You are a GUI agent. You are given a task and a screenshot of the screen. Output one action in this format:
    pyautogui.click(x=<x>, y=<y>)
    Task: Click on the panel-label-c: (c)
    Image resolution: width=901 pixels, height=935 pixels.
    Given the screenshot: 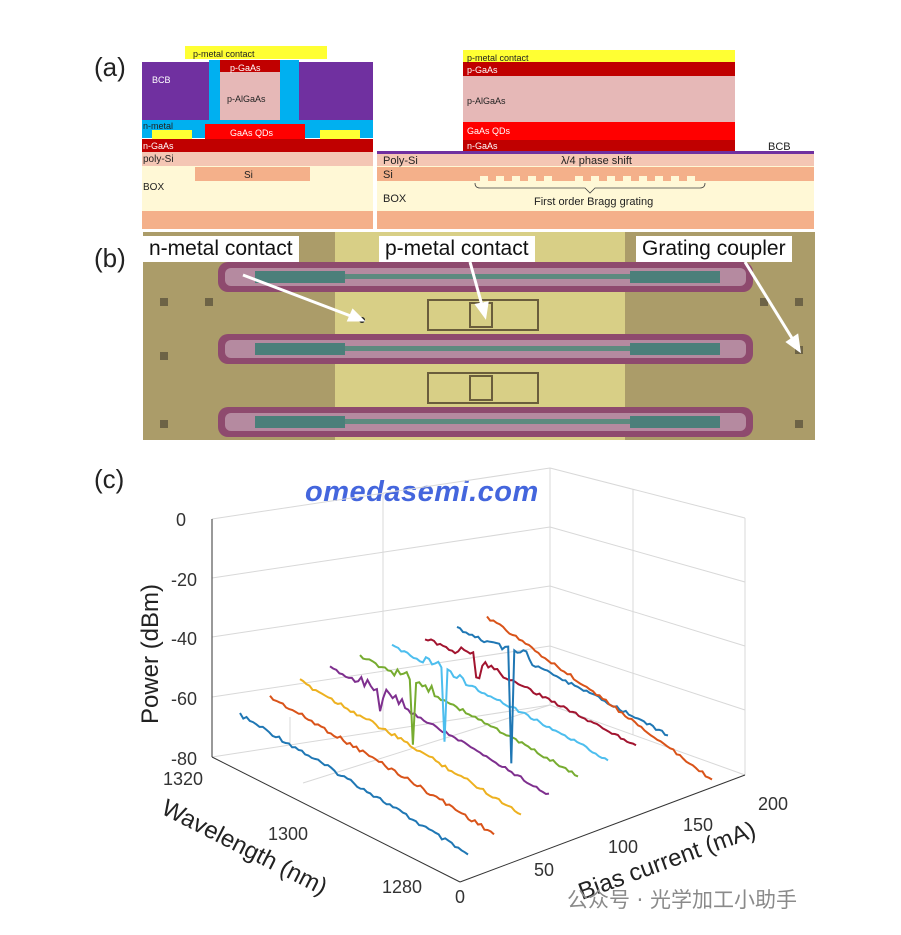 What is the action you would take?
    pyautogui.click(x=109, y=479)
    